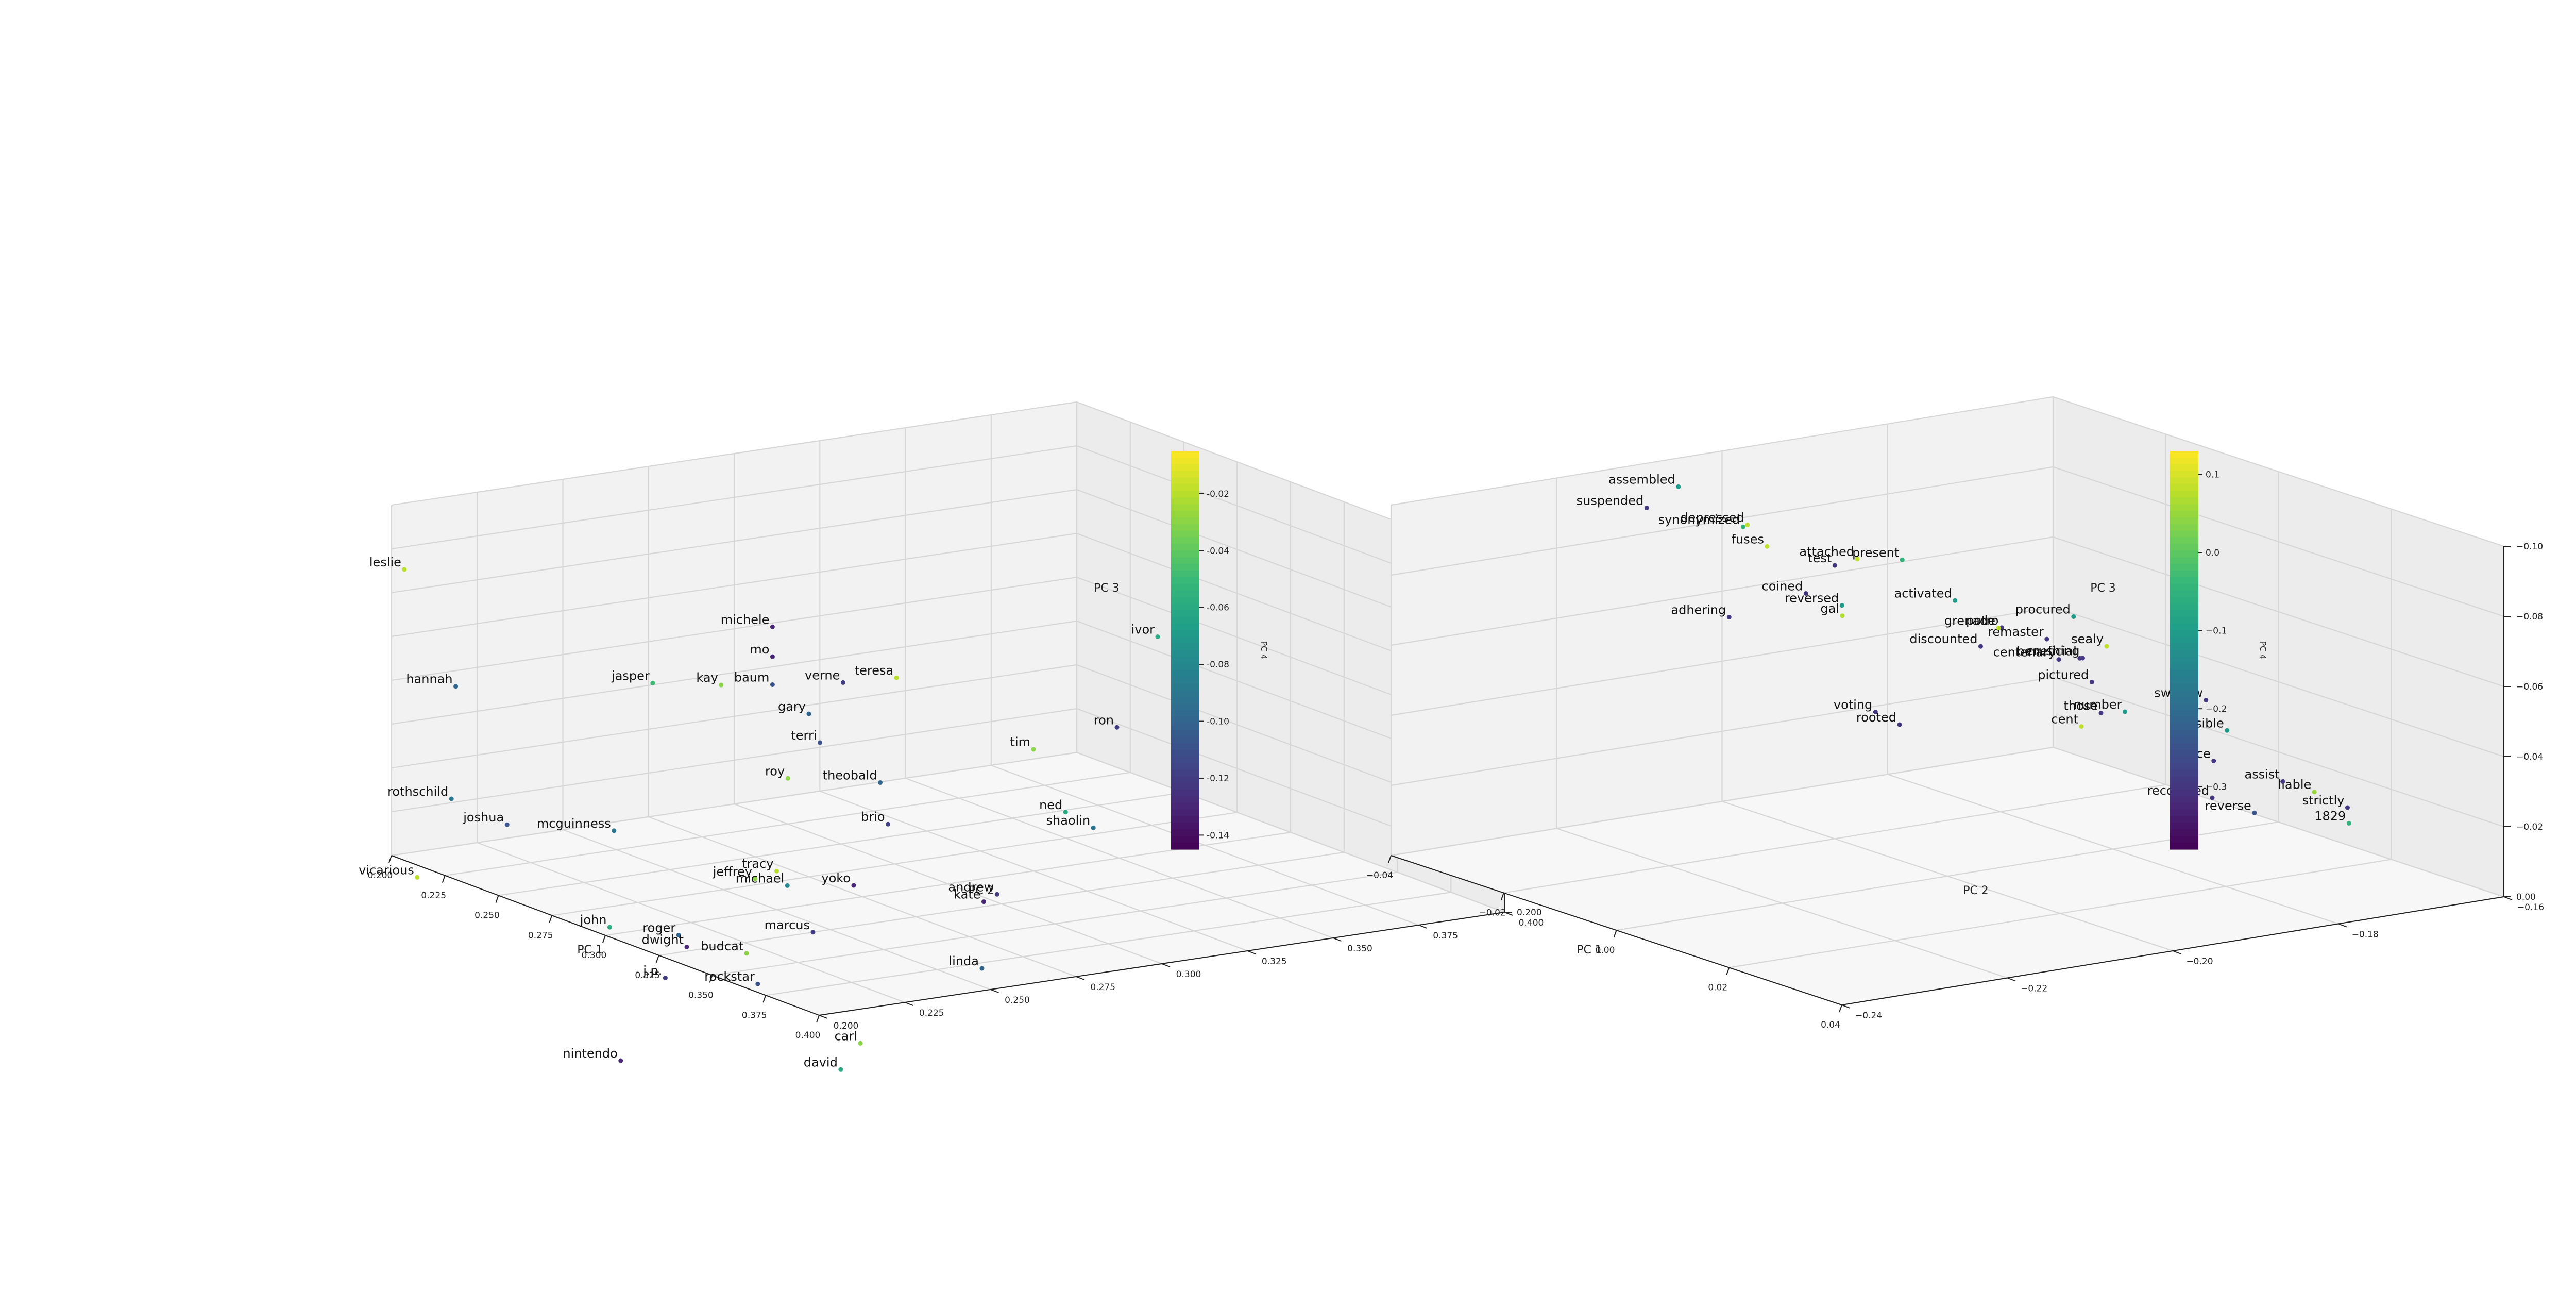  I want to click on x-tick-label: 0.350, so click(701, 996).